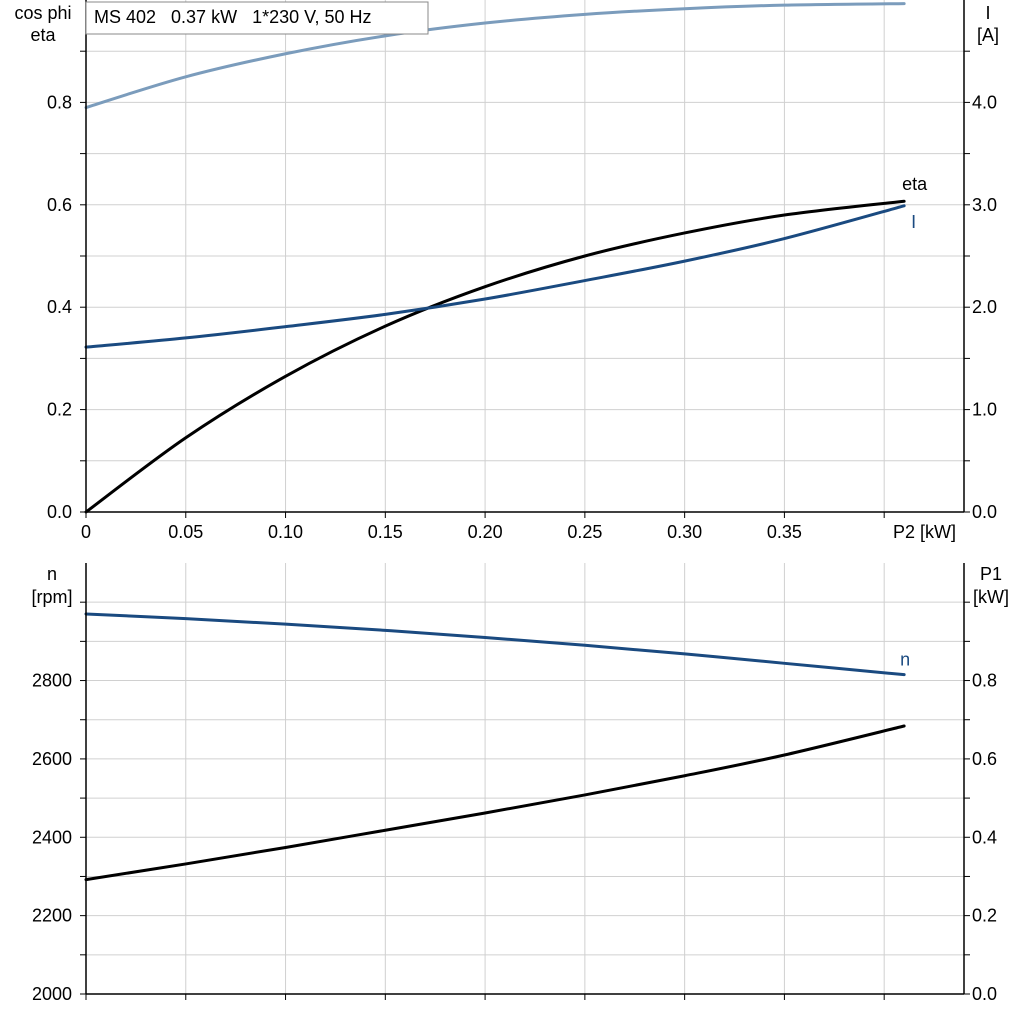 The height and width of the screenshot is (1024, 1024). I want to click on left-axis-tick-label: 2400, so click(52, 837).